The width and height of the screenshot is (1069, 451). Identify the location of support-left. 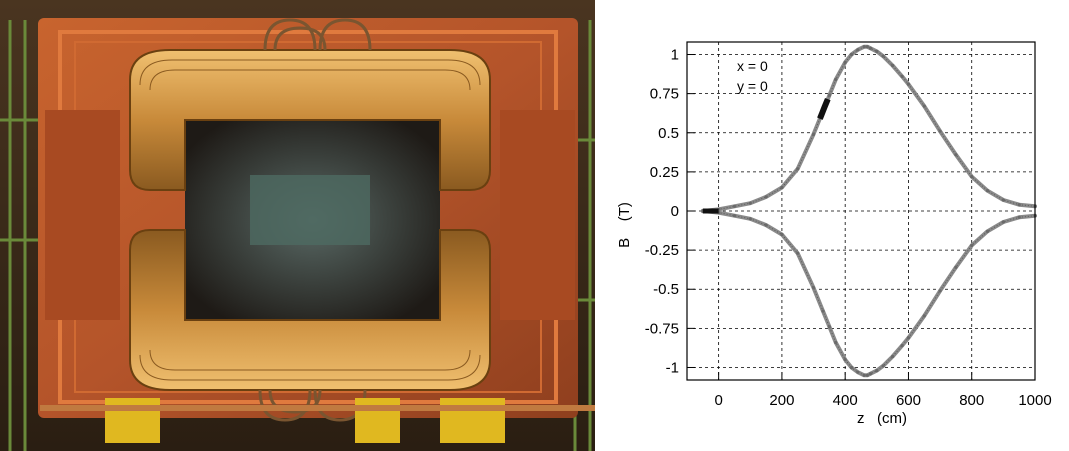
(132, 420).